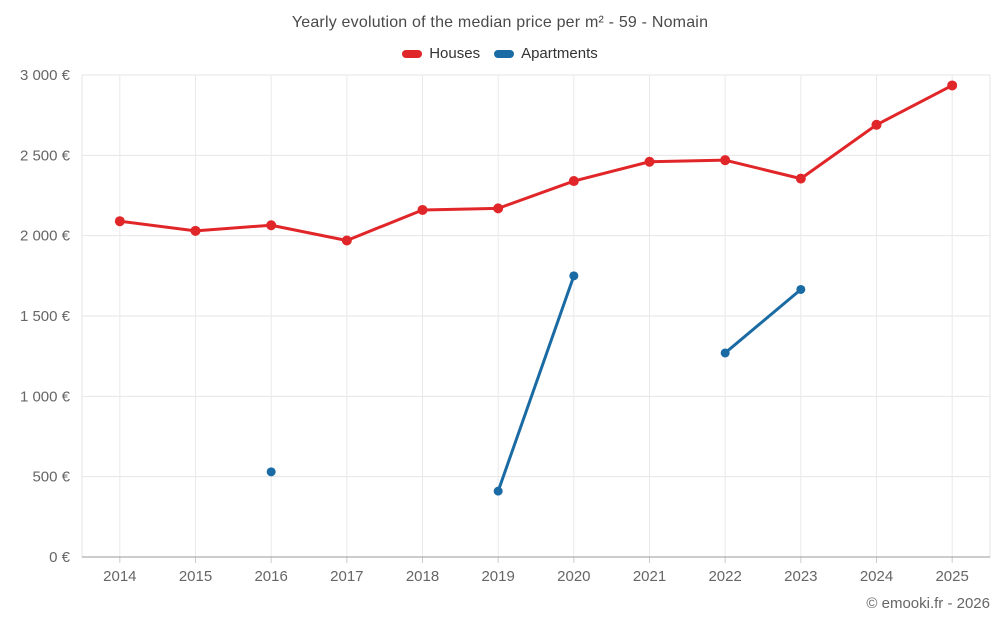 This screenshot has height=625, width=1000. I want to click on houses-point-2024, so click(876, 124).